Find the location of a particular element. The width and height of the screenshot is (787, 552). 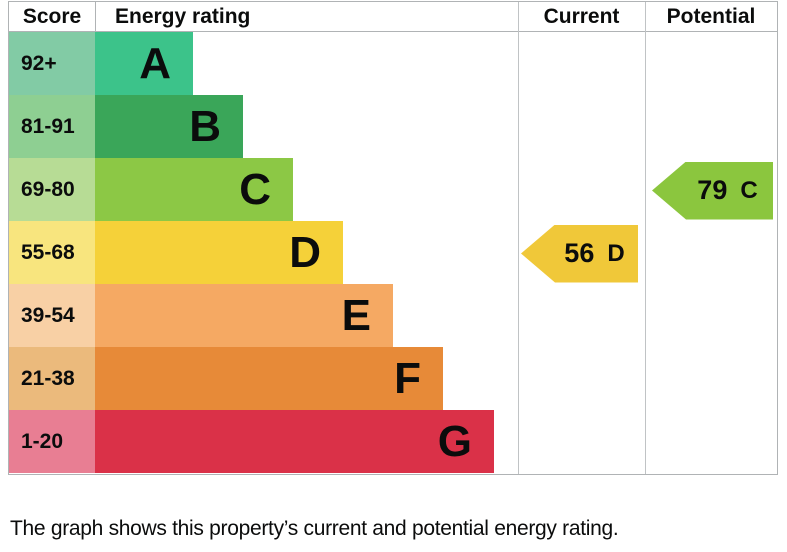

band-row-c: 69-80 C is located at coordinates (393, 189).